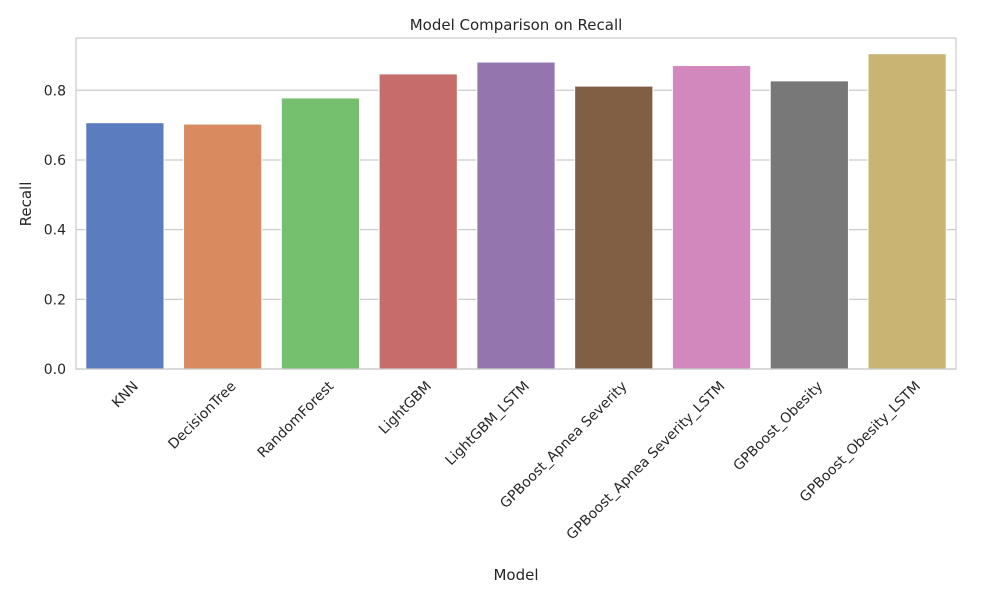 This screenshot has width=1000, height=600. What do you see at coordinates (614, 227) in the screenshot?
I see `bar-gpboost-apnea-severity` at bounding box center [614, 227].